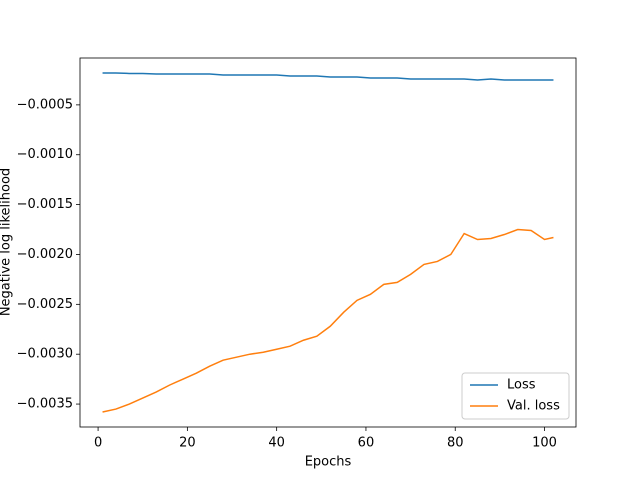 Image resolution: width=640 pixels, height=480 pixels. What do you see at coordinates (455, 443) in the screenshot?
I see `x-tick-label: 80` at bounding box center [455, 443].